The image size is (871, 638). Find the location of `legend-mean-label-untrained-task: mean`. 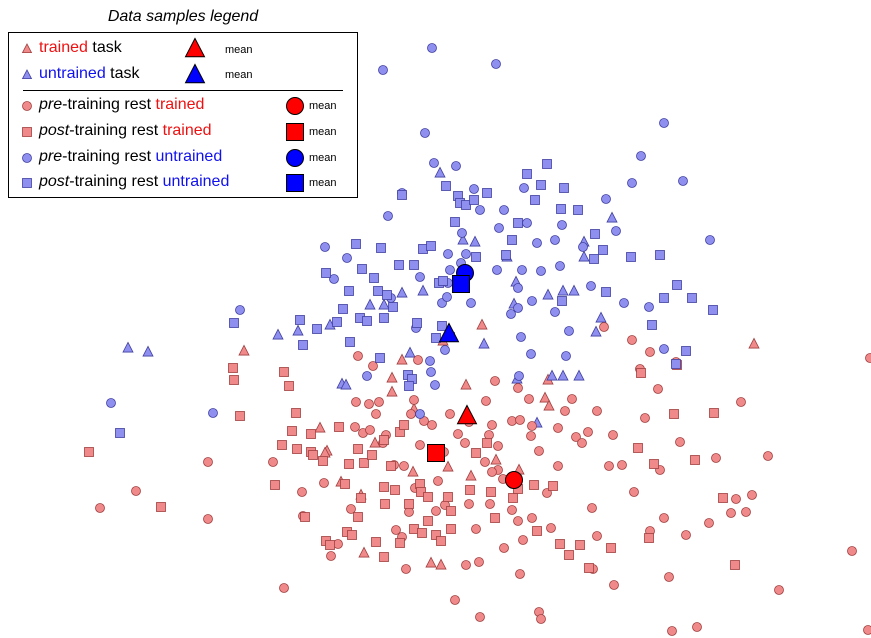

legend-mean-label-untrained-task: mean is located at coordinates (239, 75).